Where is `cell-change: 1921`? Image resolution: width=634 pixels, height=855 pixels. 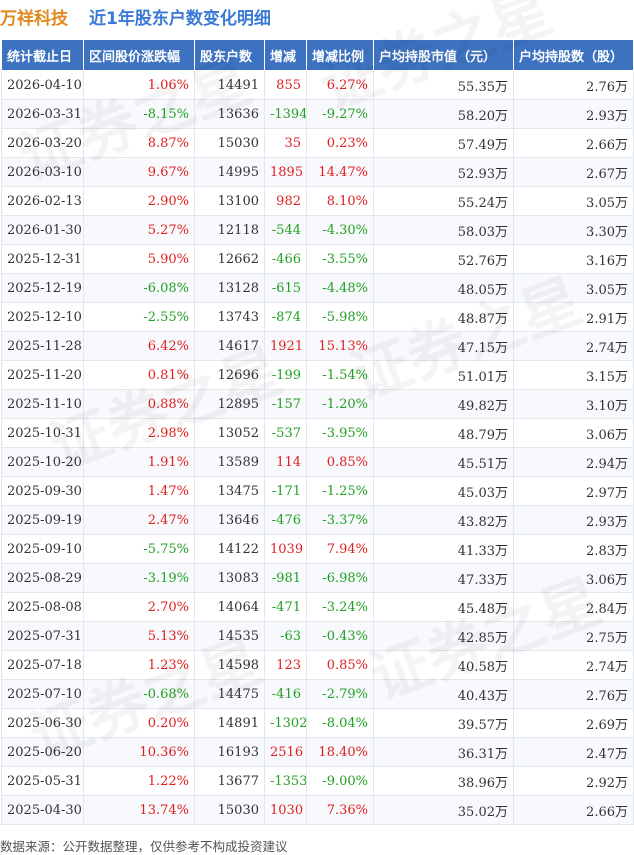
cell-change: 1921 is located at coordinates (285, 346).